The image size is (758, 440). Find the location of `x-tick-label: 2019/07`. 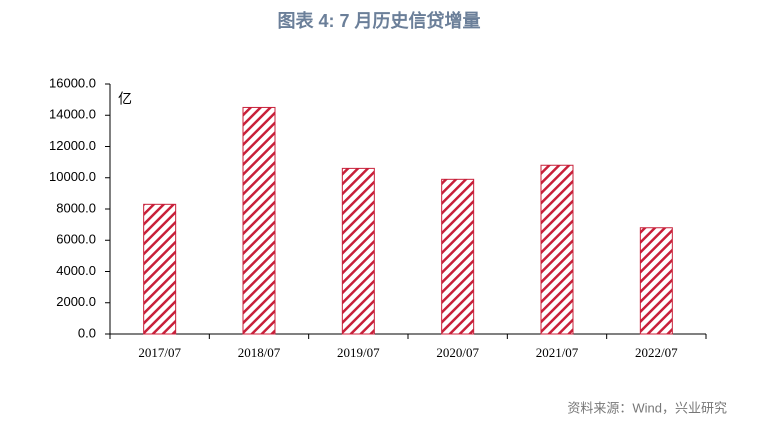

x-tick-label: 2019/07 is located at coordinates (358, 352).